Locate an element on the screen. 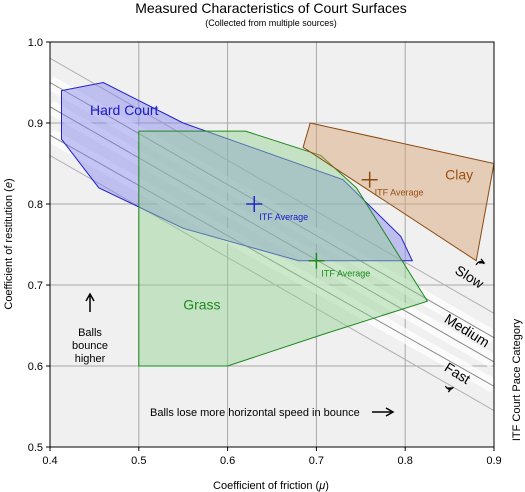 The height and width of the screenshot is (492, 525). chart-subtitle: (Collected from multiple sources) is located at coordinates (271, 23).